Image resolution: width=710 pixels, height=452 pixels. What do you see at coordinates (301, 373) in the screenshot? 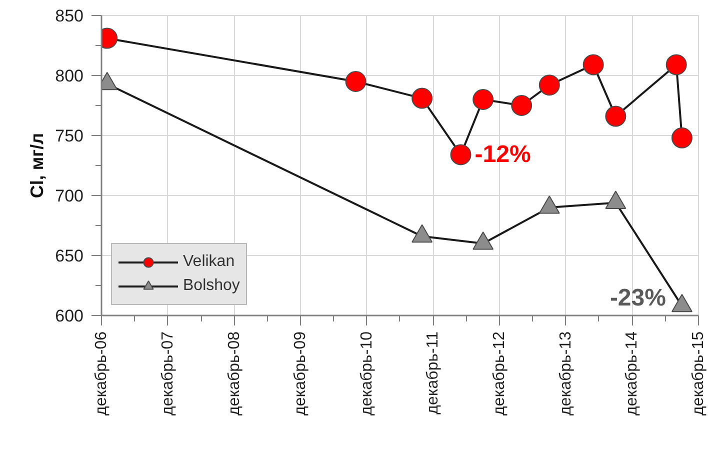
I see `x-tick-label: декабрь-09` at bounding box center [301, 373].